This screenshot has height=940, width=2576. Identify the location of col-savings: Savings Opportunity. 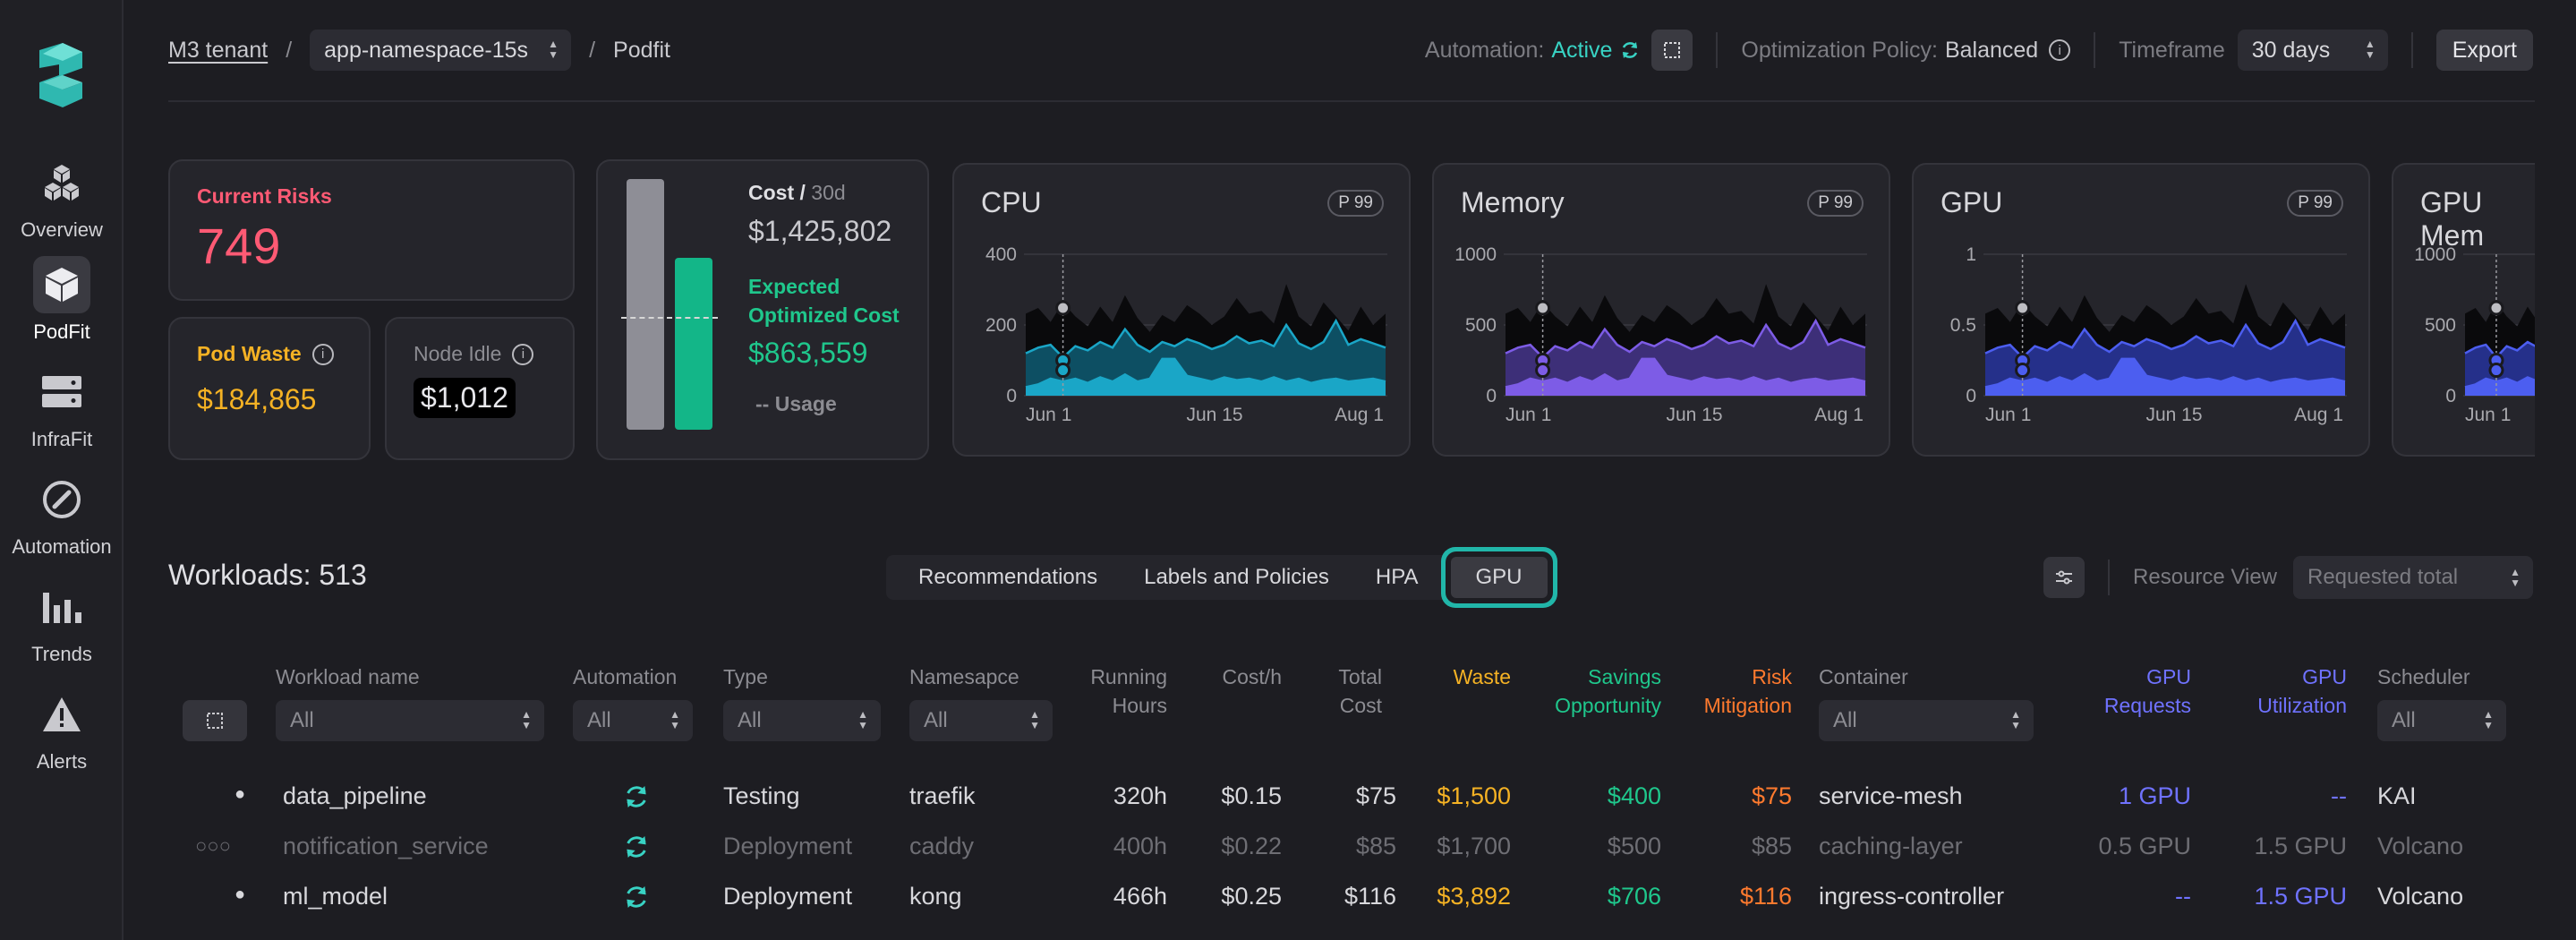
(1591, 691).